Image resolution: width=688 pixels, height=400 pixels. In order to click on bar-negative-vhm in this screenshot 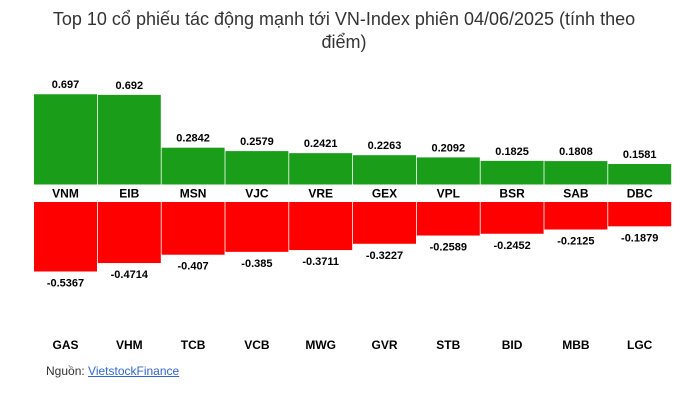, I will do `click(129, 233)`.